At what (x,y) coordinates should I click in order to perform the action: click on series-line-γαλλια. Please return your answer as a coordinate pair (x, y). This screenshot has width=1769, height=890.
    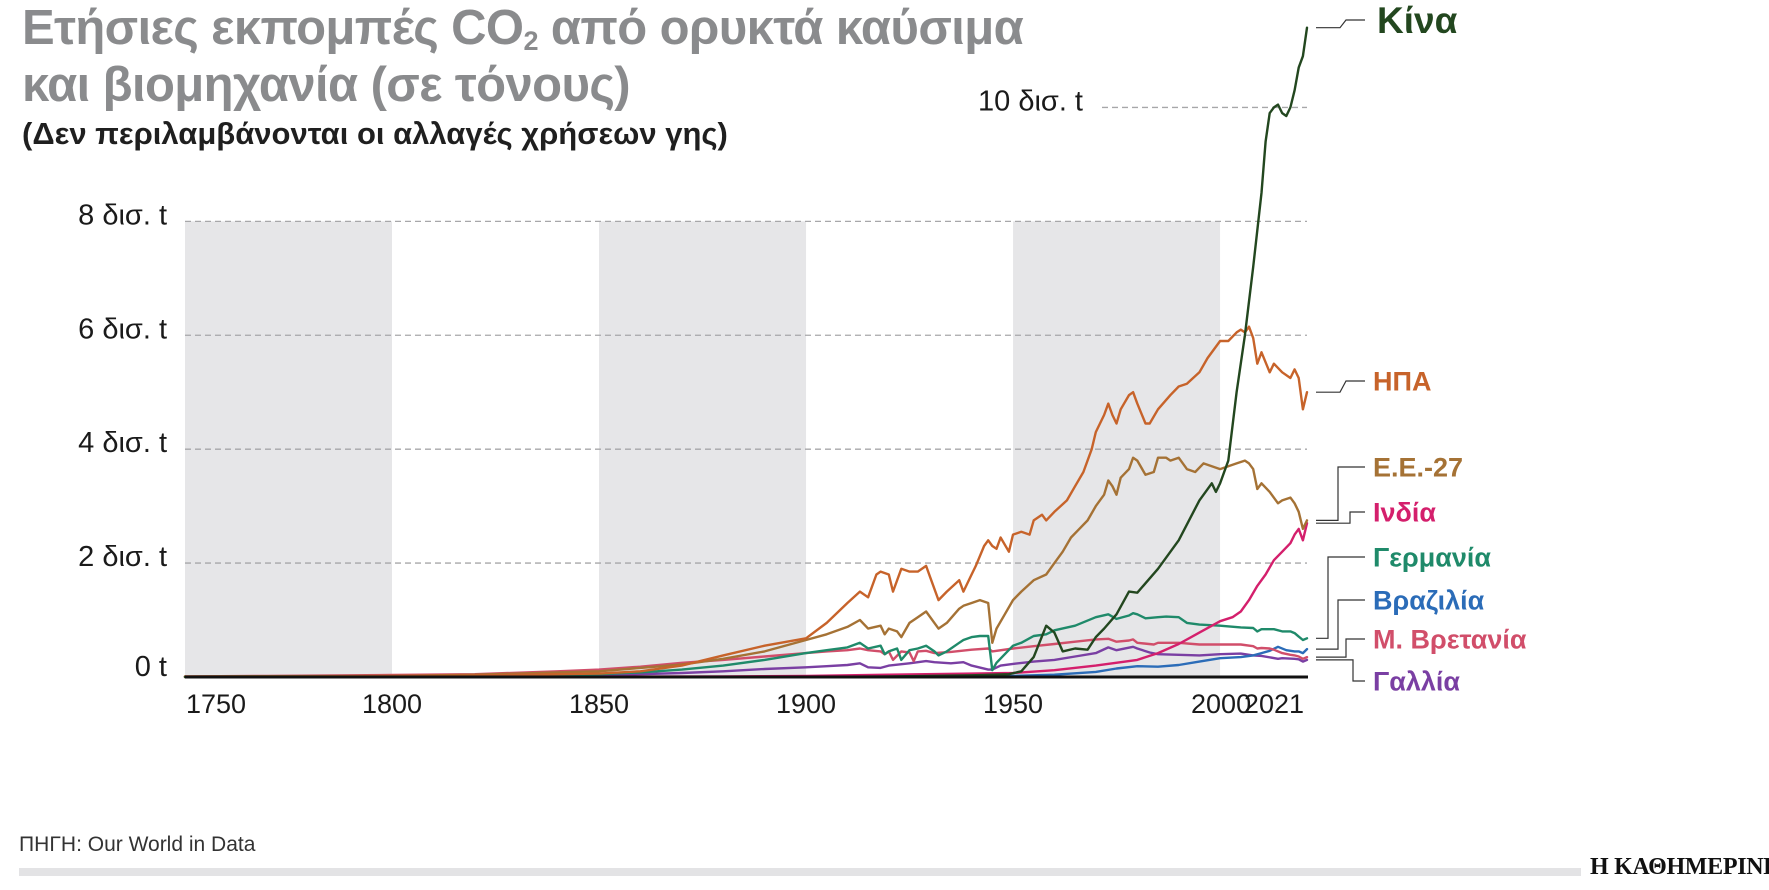
    Looking at the image, I should click on (746, 662).